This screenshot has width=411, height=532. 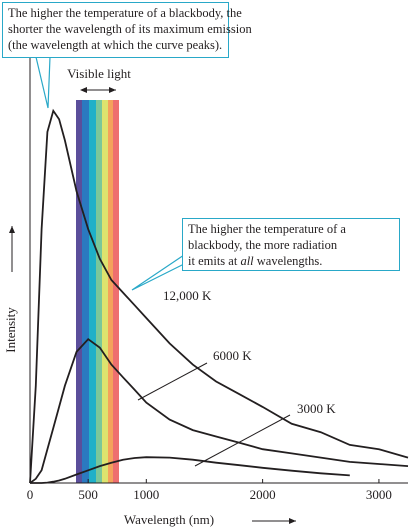 I want to click on note-line: it emits at all wavelengths., so click(x=291, y=261).